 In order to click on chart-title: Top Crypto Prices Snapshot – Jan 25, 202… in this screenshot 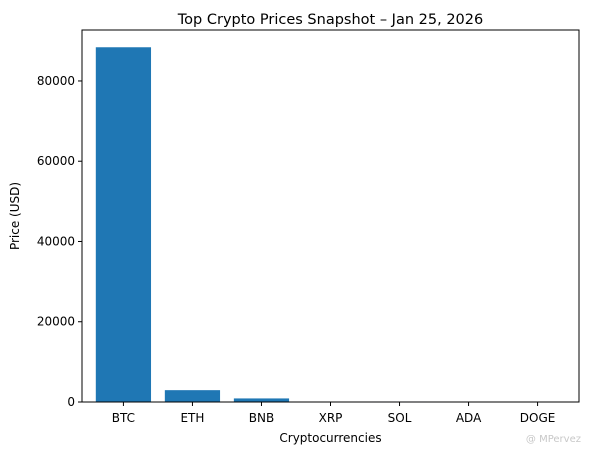, I will do `click(330, 20)`.